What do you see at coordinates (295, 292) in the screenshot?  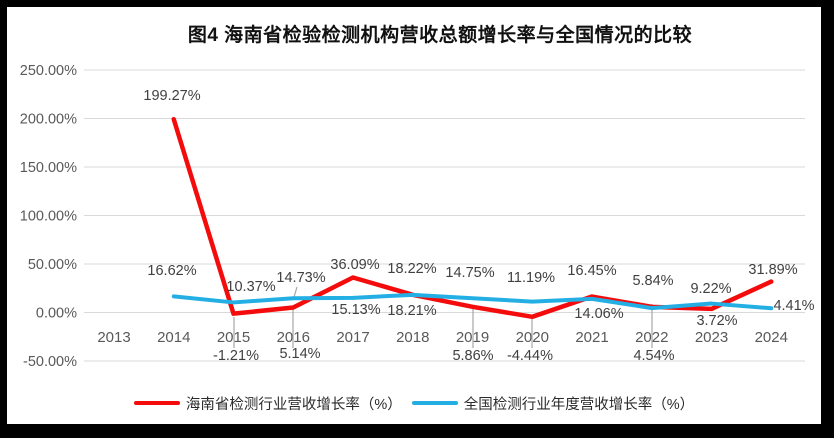 I see `label-leader-line` at bounding box center [295, 292].